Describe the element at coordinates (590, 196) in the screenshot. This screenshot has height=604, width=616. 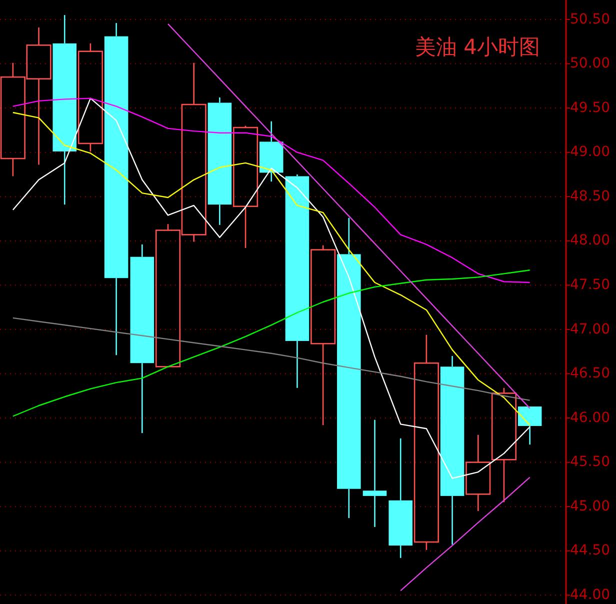
I see `y-tick-label: 48.50` at that location.